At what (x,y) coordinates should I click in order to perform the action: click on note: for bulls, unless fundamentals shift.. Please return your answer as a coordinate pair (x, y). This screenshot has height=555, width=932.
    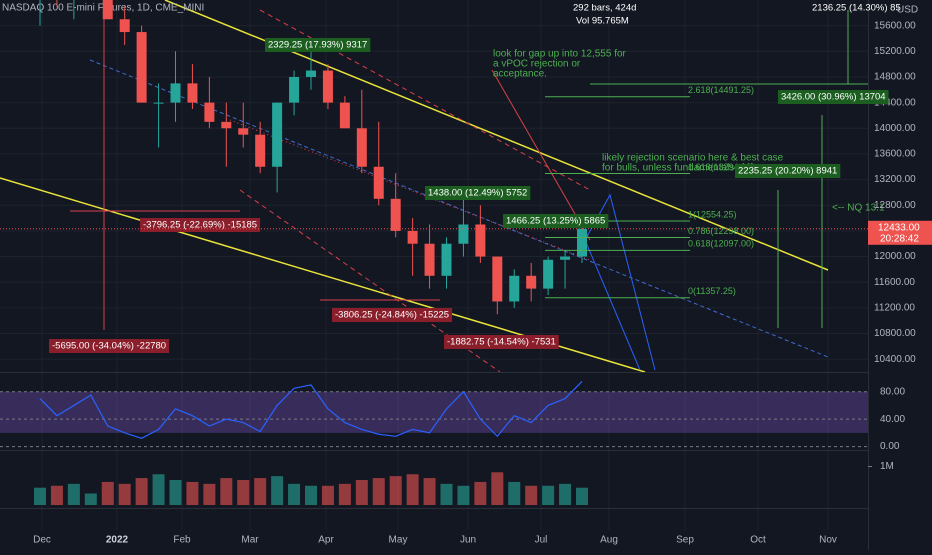
    Looking at the image, I should click on (680, 168).